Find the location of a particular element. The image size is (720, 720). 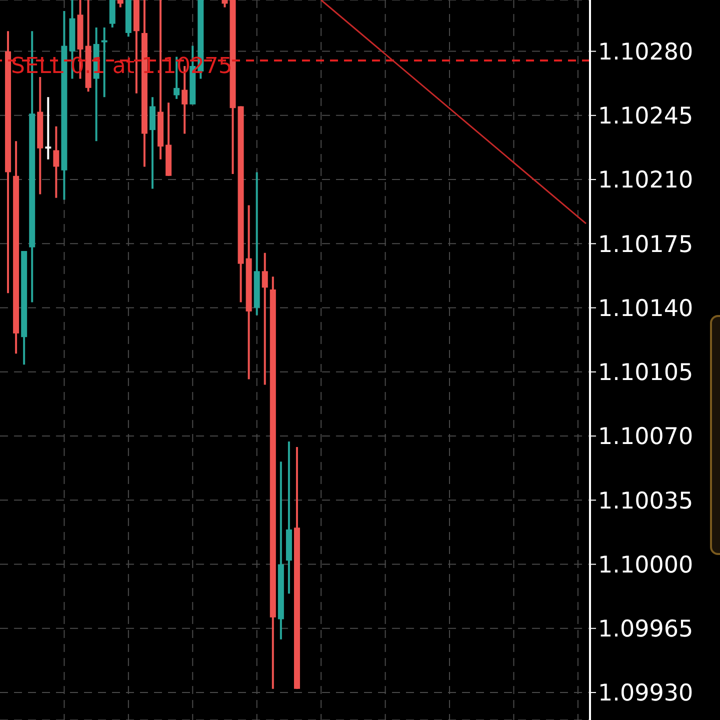

y-tick-label: 1.10245 is located at coordinates (646, 117).